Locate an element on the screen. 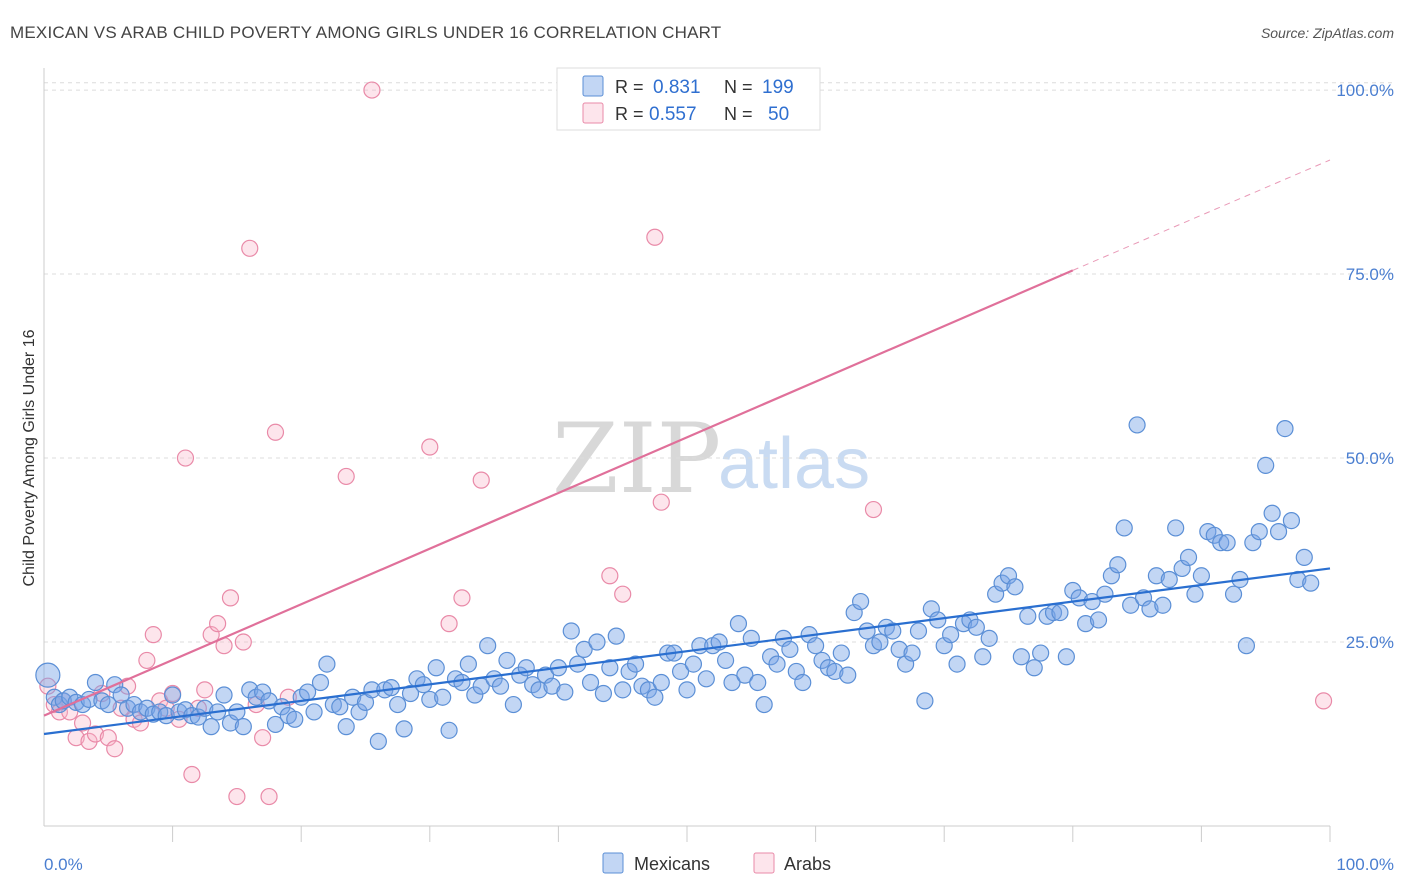 Image resolution: width=1406 pixels, height=892 pixels. legend-swatch-mexicans is located at coordinates (593, 86).